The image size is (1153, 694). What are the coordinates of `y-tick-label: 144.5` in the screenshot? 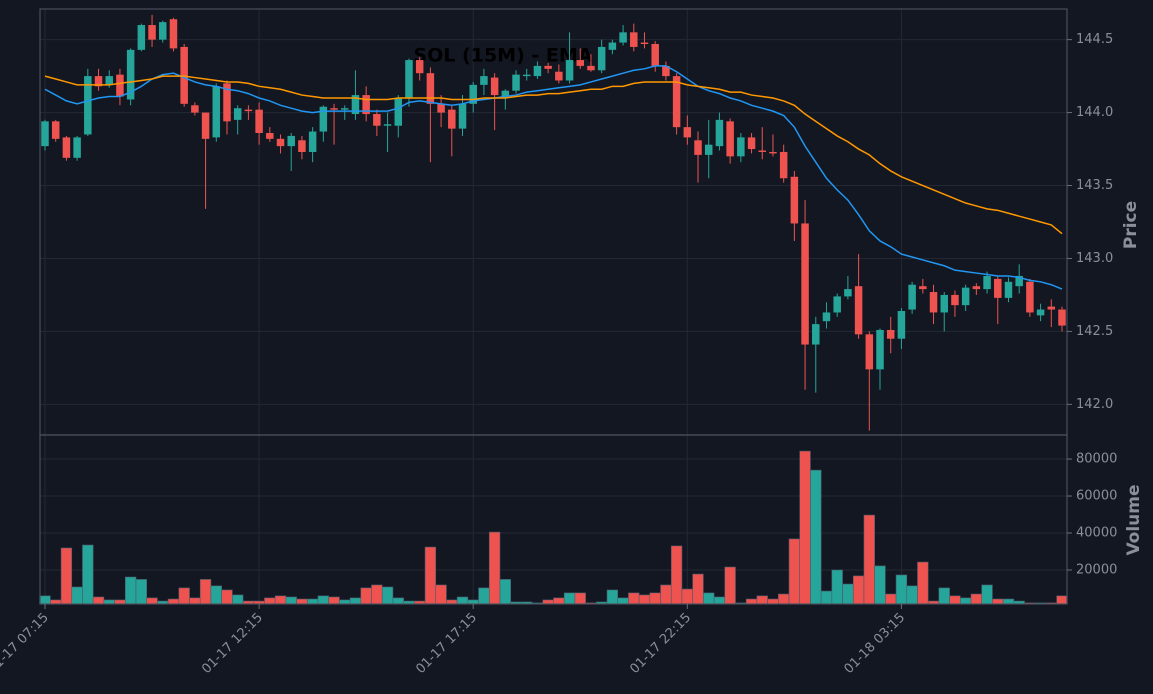 It's located at (1094, 39).